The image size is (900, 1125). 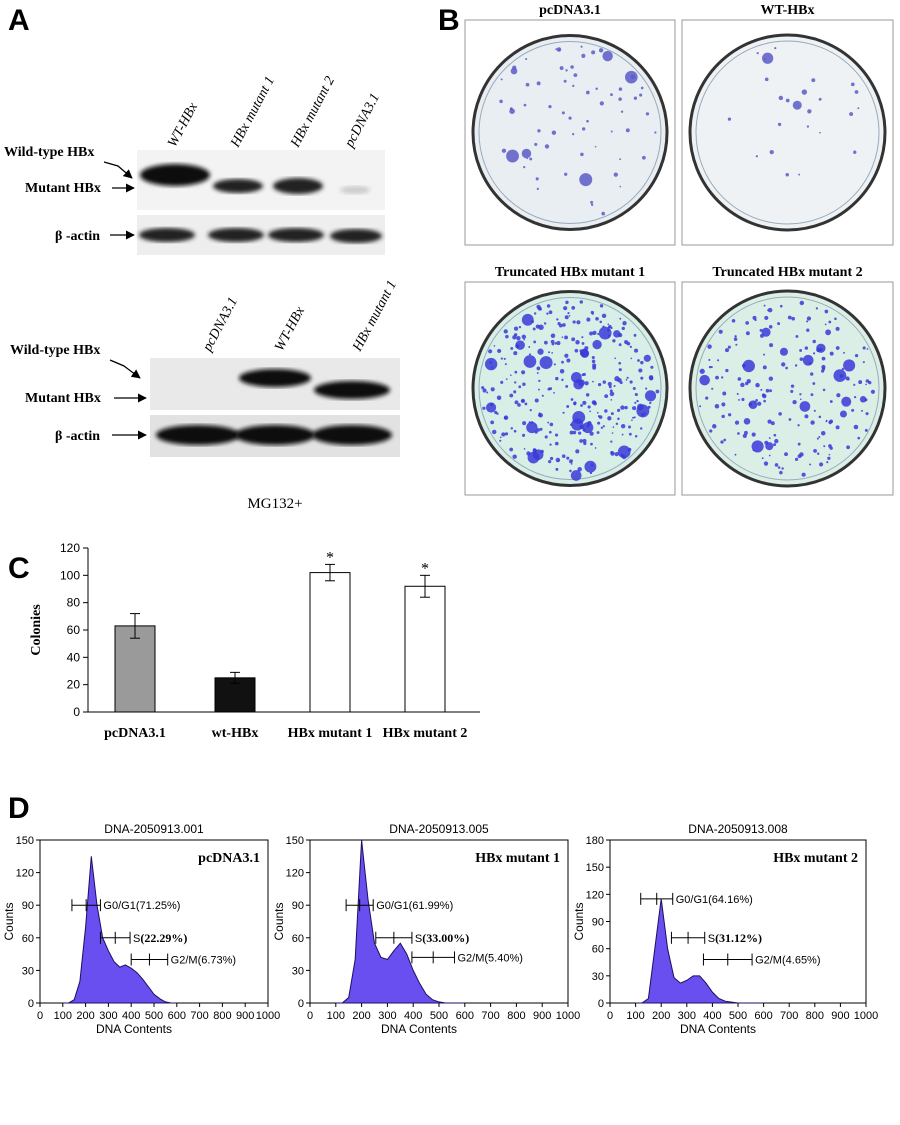 What do you see at coordinates (431, 906) in the screenshot?
I see `gate-percent: (61.99%)` at bounding box center [431, 906].